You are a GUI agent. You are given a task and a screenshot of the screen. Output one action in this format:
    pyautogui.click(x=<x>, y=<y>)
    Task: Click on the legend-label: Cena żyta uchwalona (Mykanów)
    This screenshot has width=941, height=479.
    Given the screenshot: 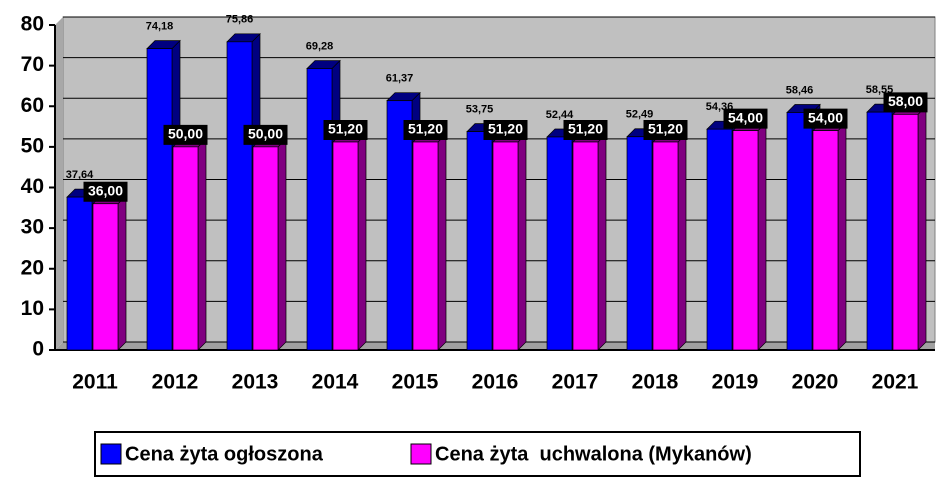 What is the action you would take?
    pyautogui.click(x=593, y=454)
    